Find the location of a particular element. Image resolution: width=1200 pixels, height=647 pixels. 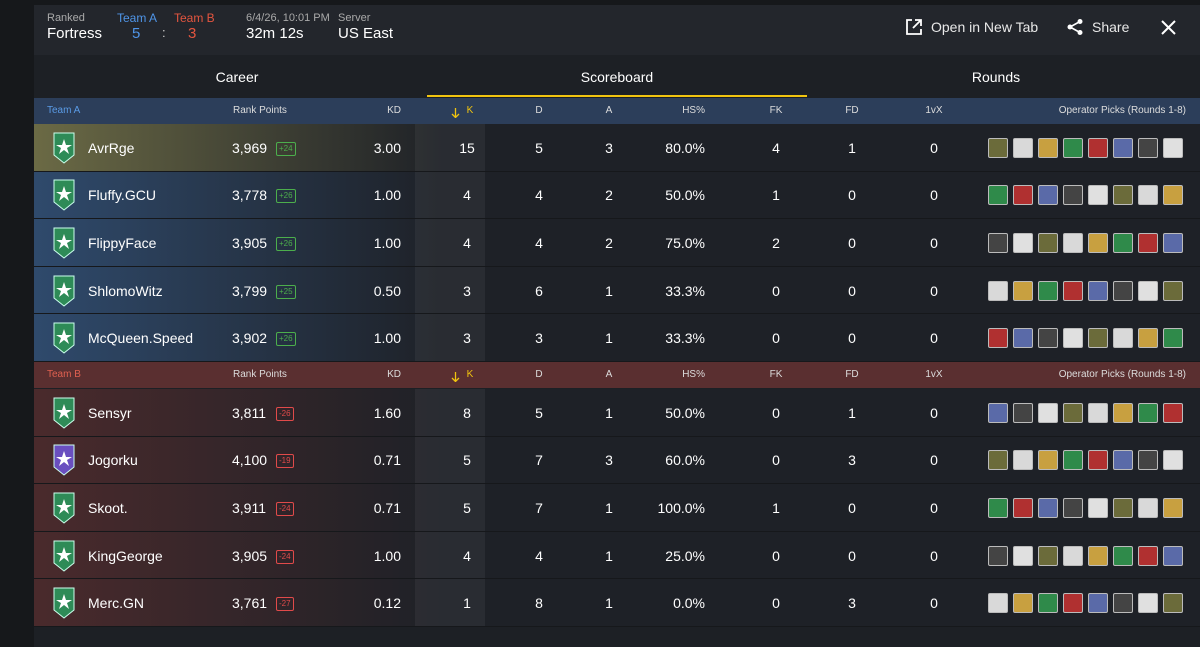

stat-cell: 0.0% is located at coordinates (689, 603).